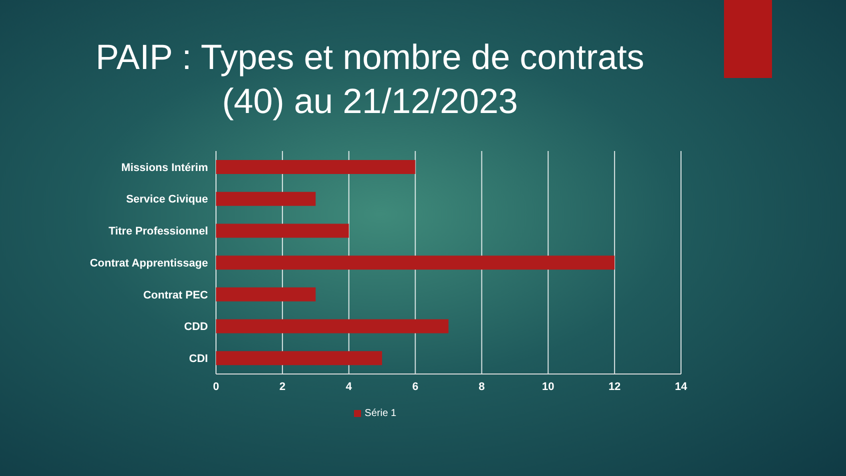  I want to click on y-tick-label: Contrat PEC, so click(175, 295).